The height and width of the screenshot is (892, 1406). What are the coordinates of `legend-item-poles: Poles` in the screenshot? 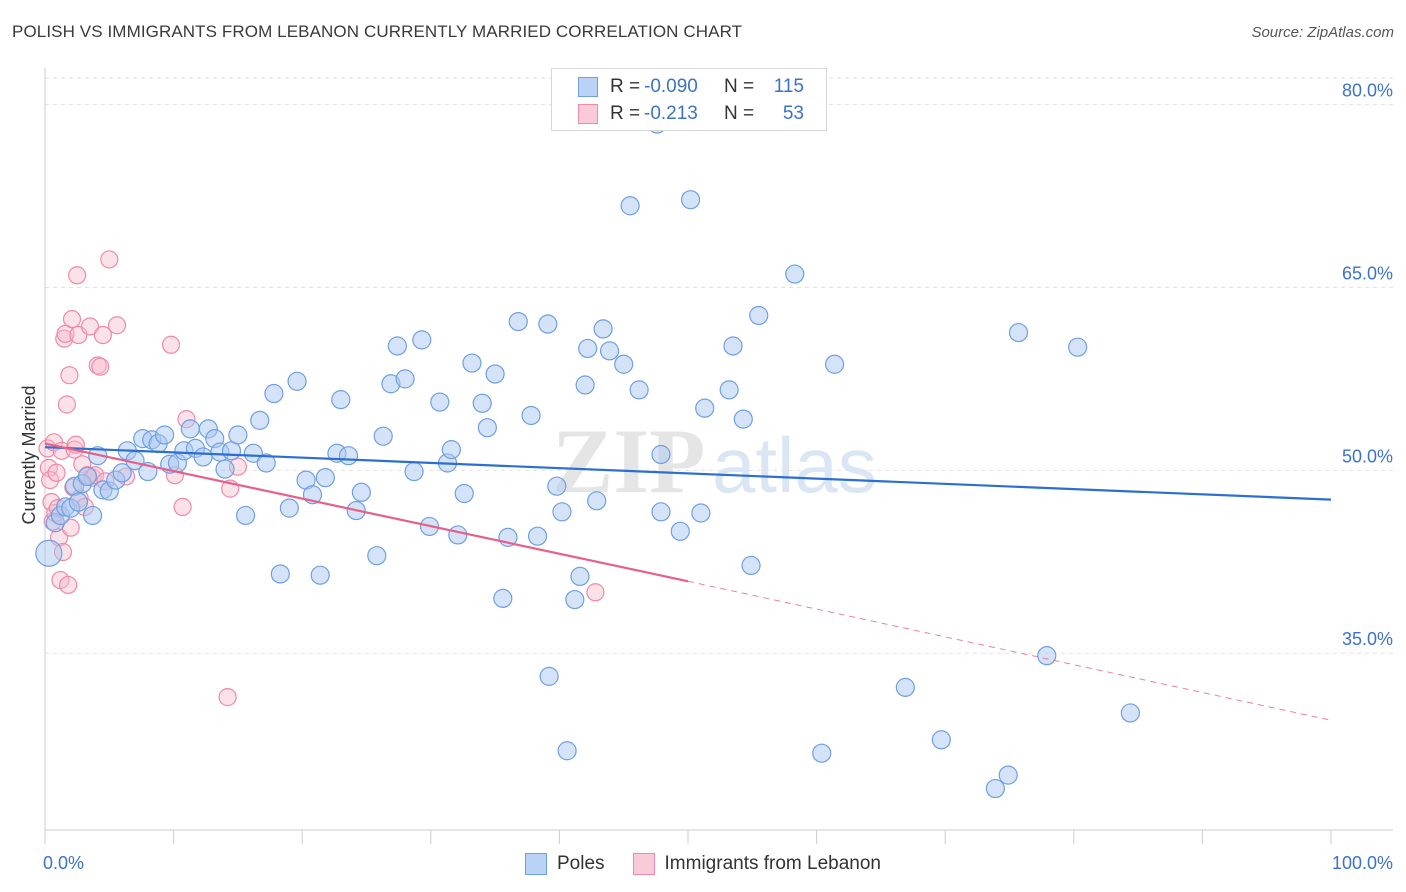 It's located at (564, 864).